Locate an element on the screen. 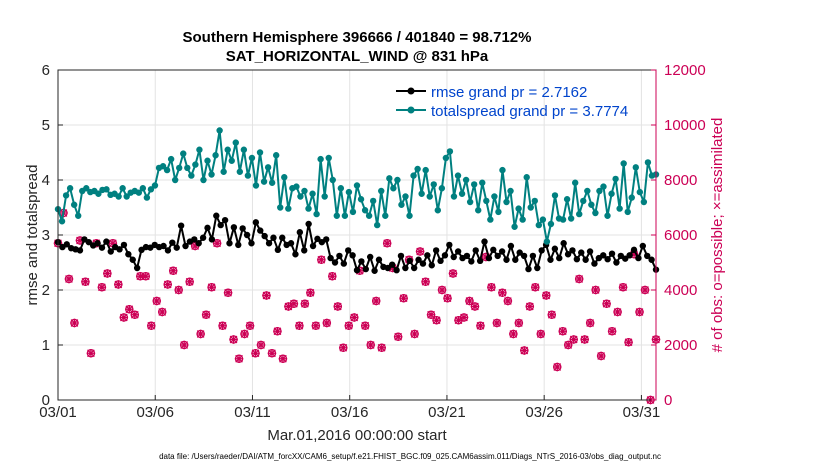  y2-tick-label: 8000 is located at coordinates (680, 180).